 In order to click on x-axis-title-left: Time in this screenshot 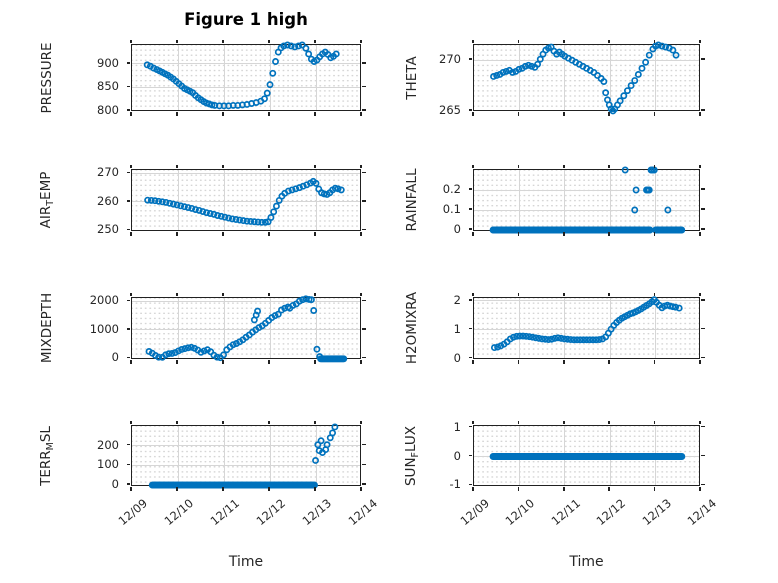, I will do `click(246, 562)`.